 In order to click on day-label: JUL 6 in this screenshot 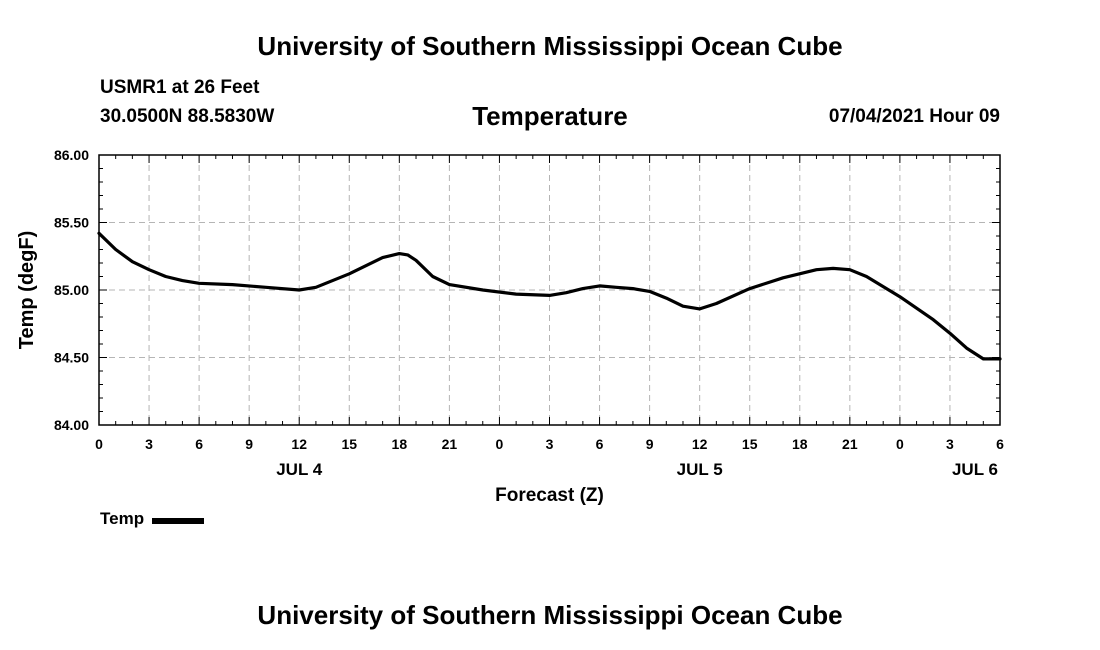, I will do `click(975, 469)`.